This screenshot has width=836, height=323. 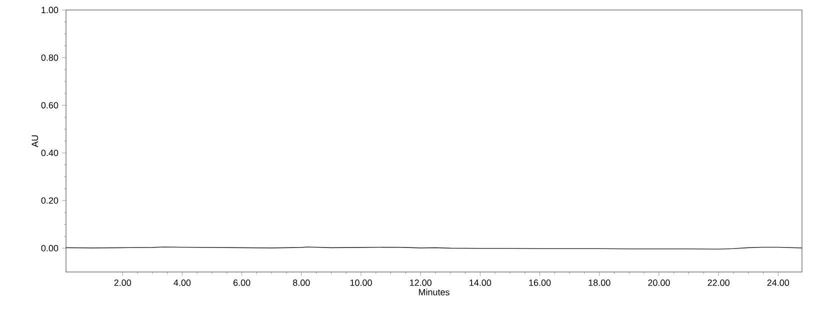 I want to click on x-tick-label: 8.00, so click(x=301, y=283).